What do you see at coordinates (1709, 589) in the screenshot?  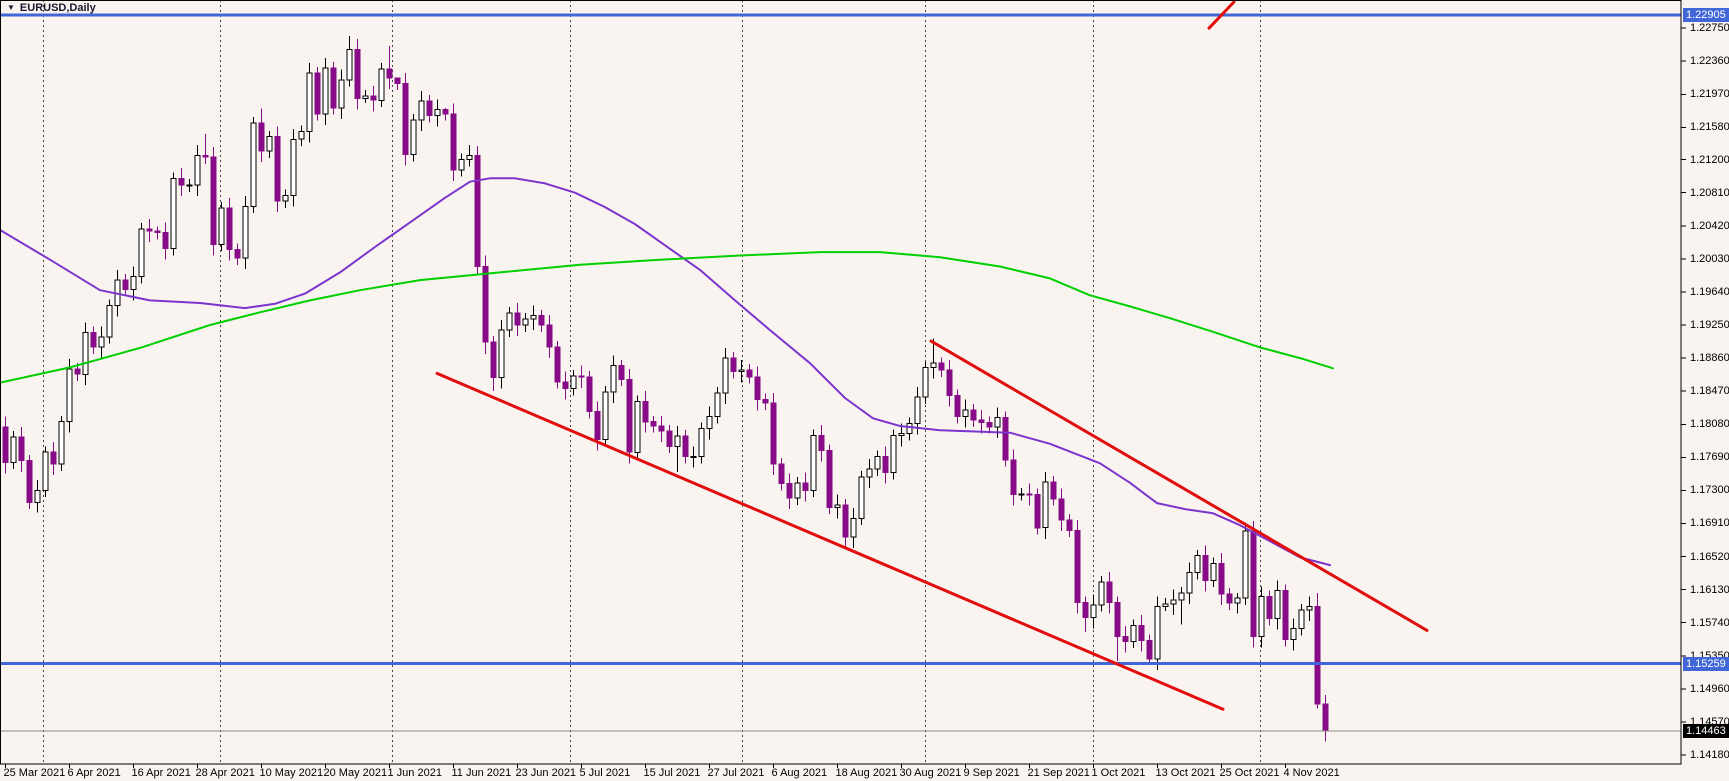 I see `price-tick-label: 1.16130` at bounding box center [1709, 589].